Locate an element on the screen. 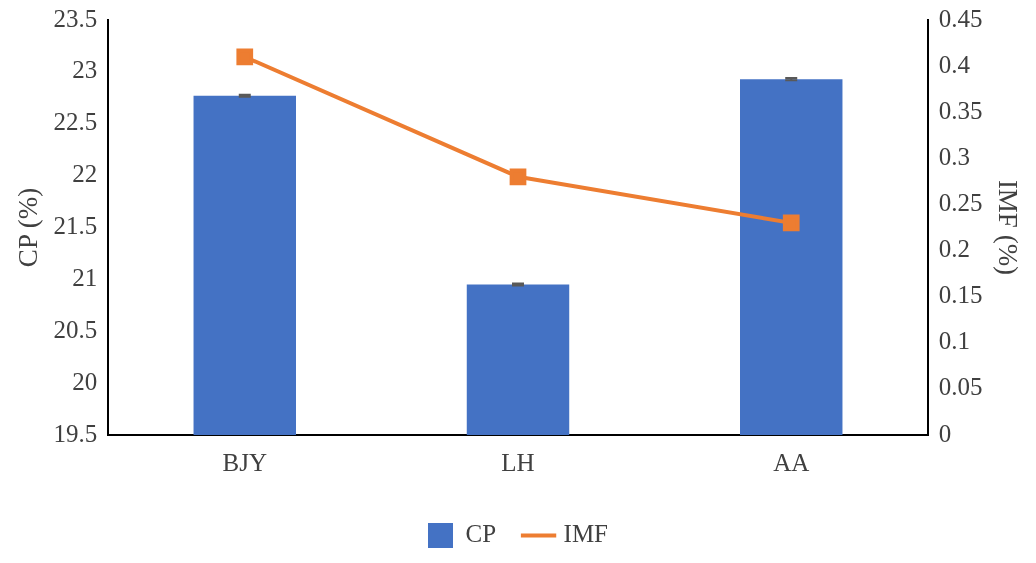  y2-tick-label: 0 is located at coordinates (945, 433).